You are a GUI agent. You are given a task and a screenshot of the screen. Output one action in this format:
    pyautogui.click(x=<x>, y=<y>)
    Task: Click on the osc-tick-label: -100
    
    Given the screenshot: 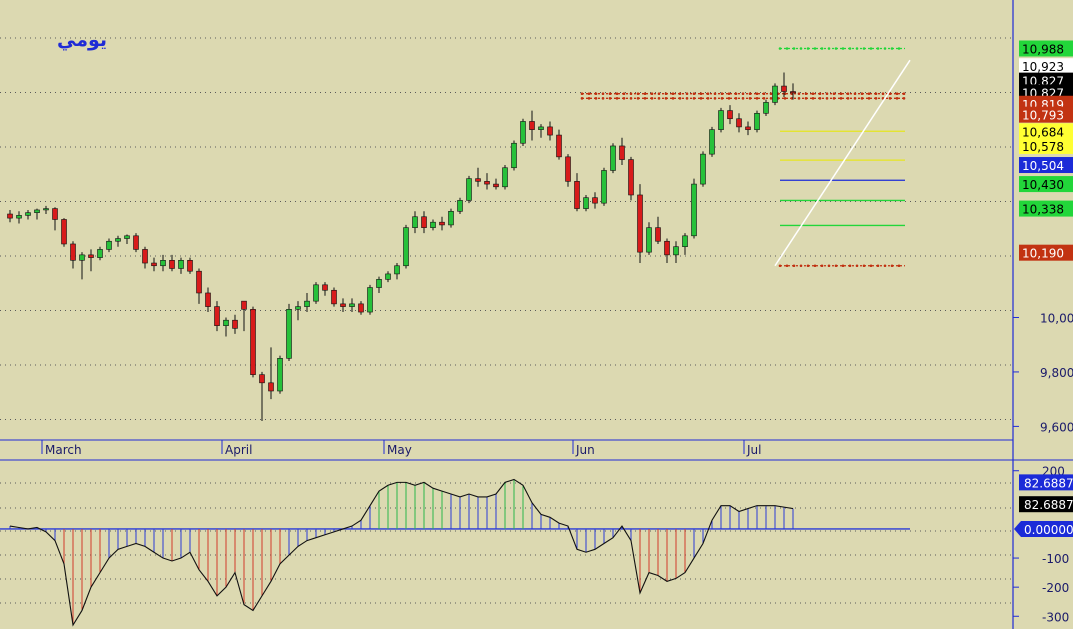 What is the action you would take?
    pyautogui.click(x=1055, y=559)
    